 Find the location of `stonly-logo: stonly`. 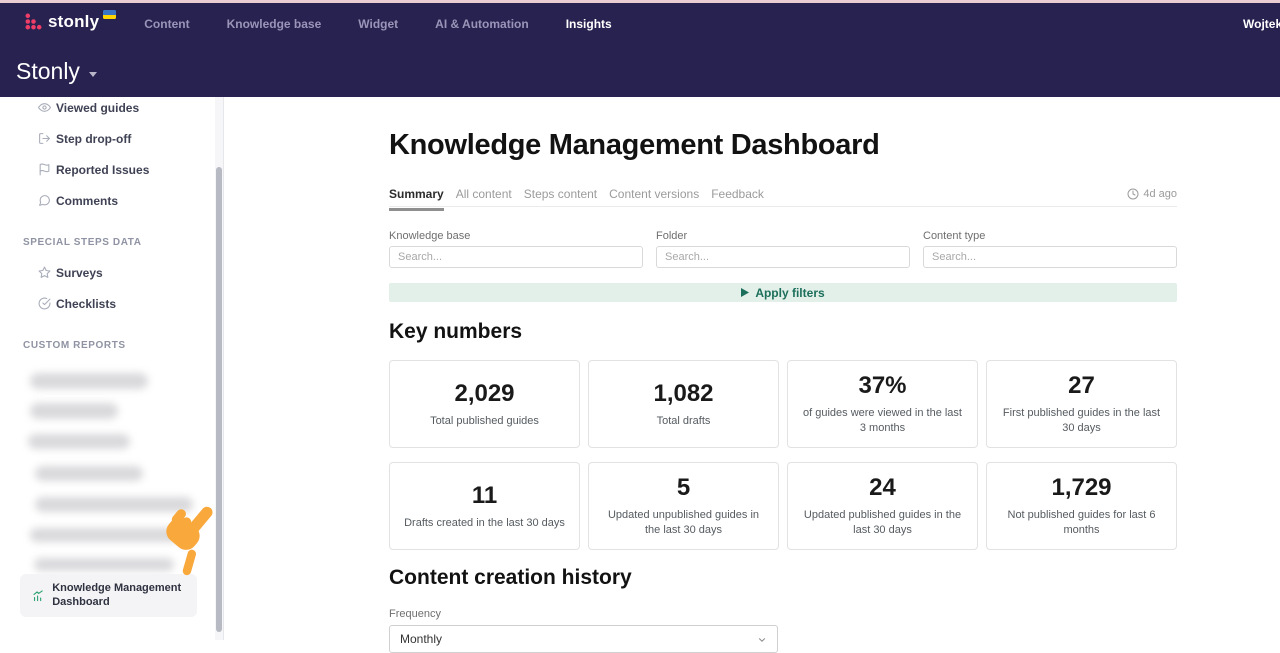

stonly-logo: stonly is located at coordinates (70, 23).